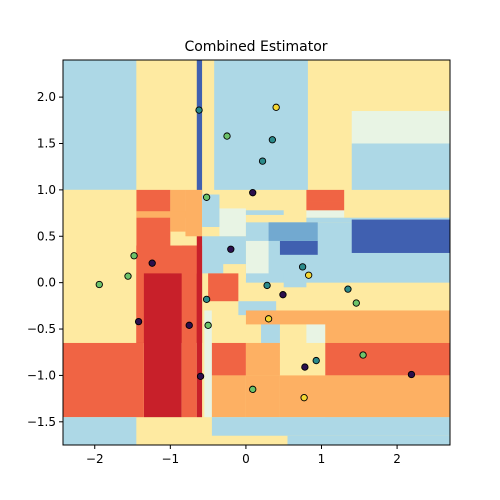  Describe the element at coordinates (246, 459) in the screenshot. I see `x-tick-label: 0` at that location.